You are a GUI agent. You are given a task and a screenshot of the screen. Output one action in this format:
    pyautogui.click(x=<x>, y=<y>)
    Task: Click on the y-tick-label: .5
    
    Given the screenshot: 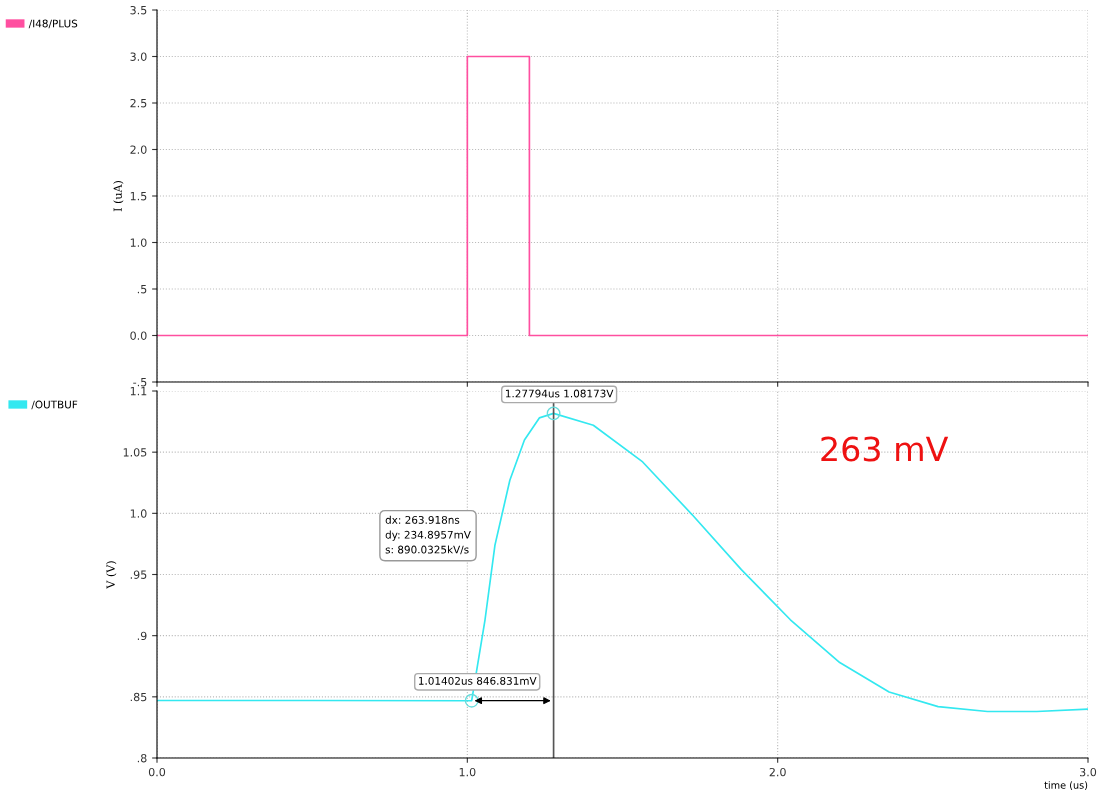 What is the action you would take?
    pyautogui.click(x=142, y=289)
    